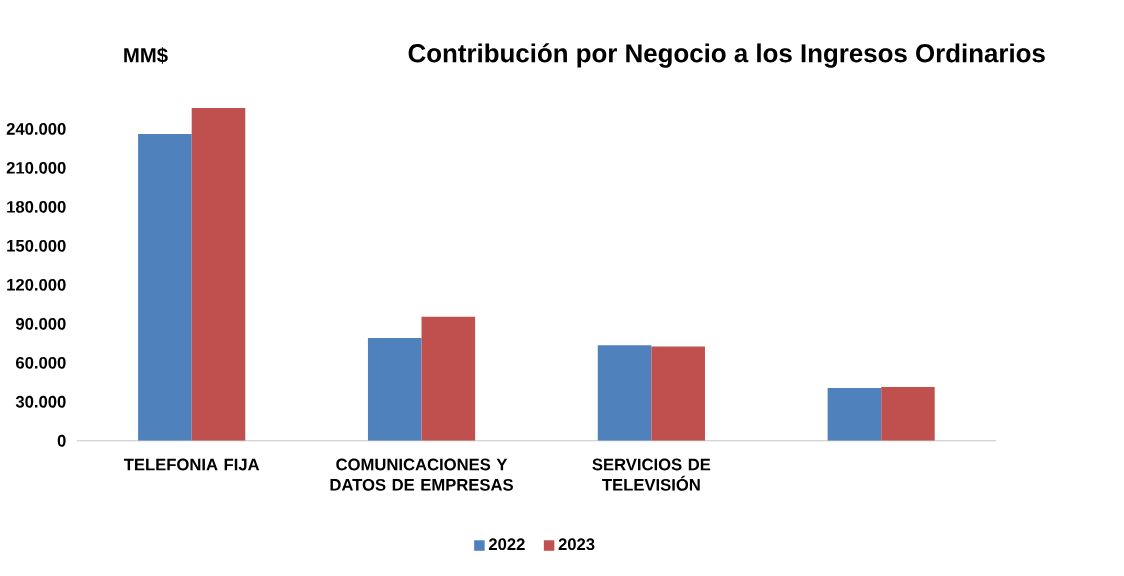 This screenshot has height=576, width=1124. I want to click on x-tick-label: TELEFONIA FIJA, so click(191, 464).